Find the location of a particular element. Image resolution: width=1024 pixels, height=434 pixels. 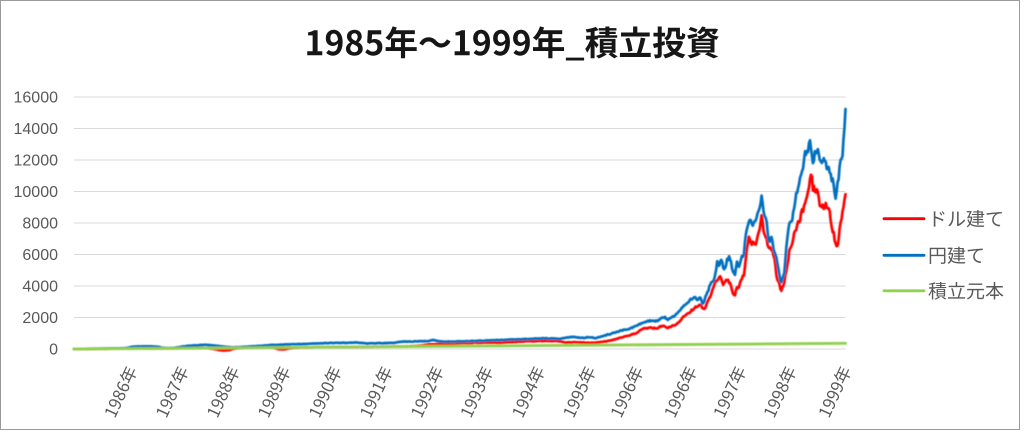

svg-text: 0 is located at coordinates (53, 350).